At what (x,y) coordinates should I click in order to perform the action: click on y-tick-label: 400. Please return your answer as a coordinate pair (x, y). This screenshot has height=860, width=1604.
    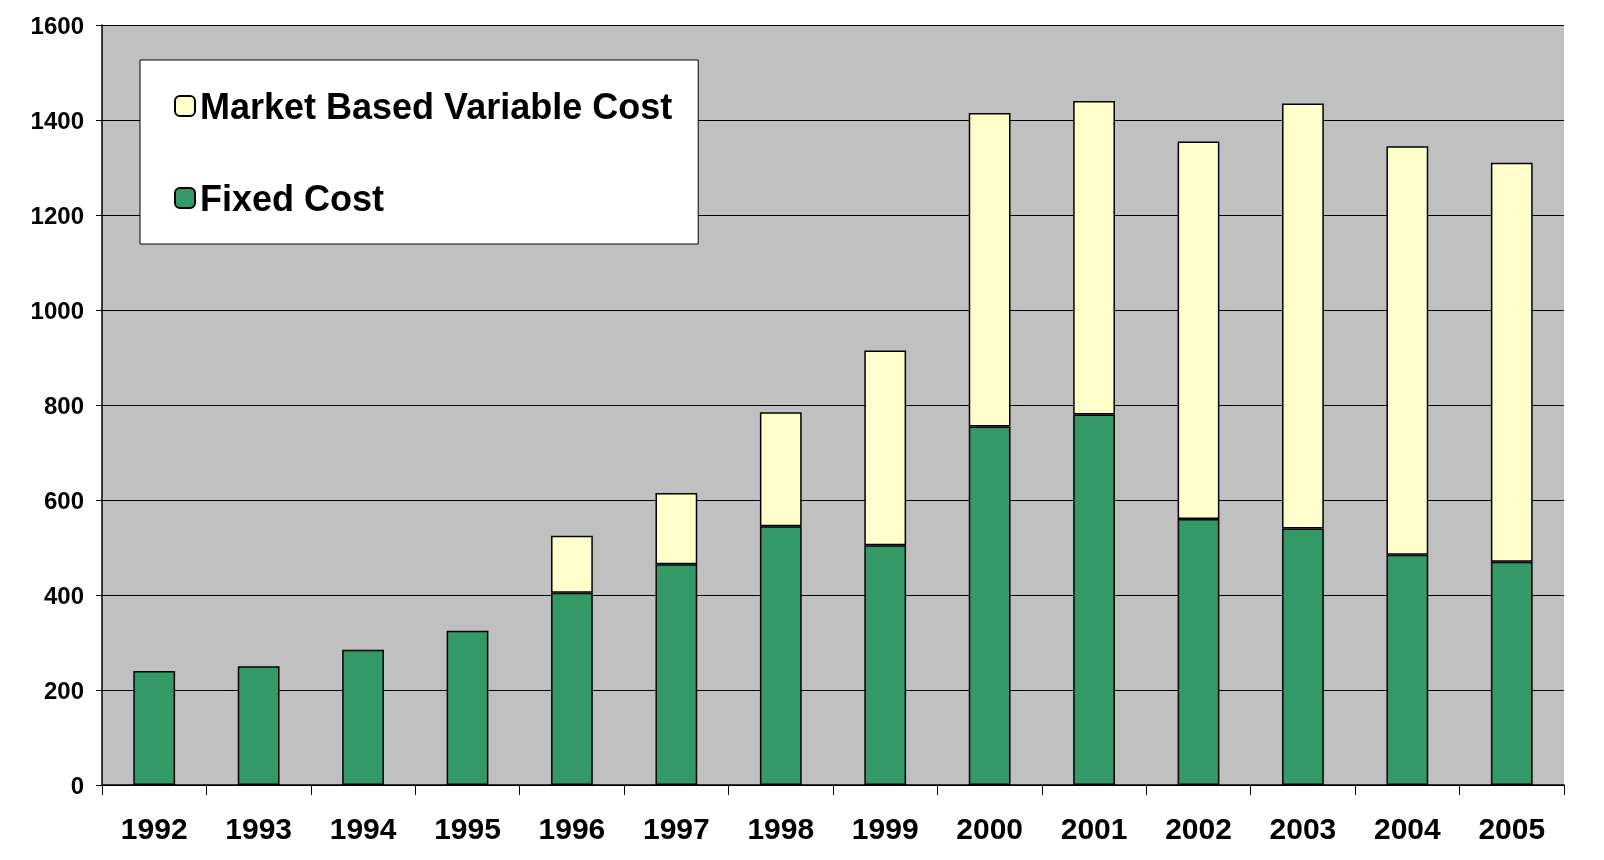
    Looking at the image, I should click on (63, 595).